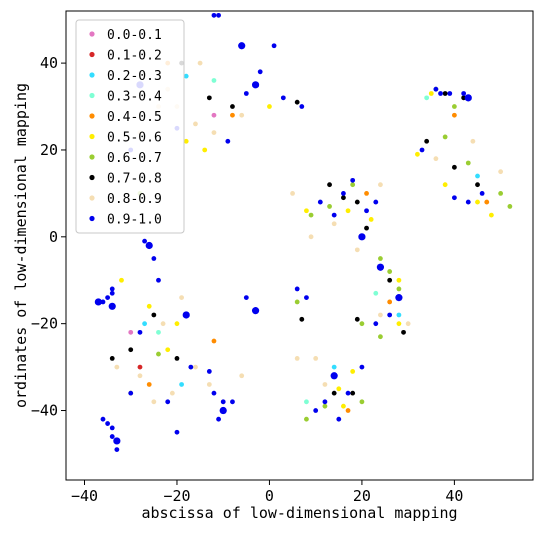  What do you see at coordinates (269, 496) in the screenshot?
I see `x-tick-label: 0` at bounding box center [269, 496].